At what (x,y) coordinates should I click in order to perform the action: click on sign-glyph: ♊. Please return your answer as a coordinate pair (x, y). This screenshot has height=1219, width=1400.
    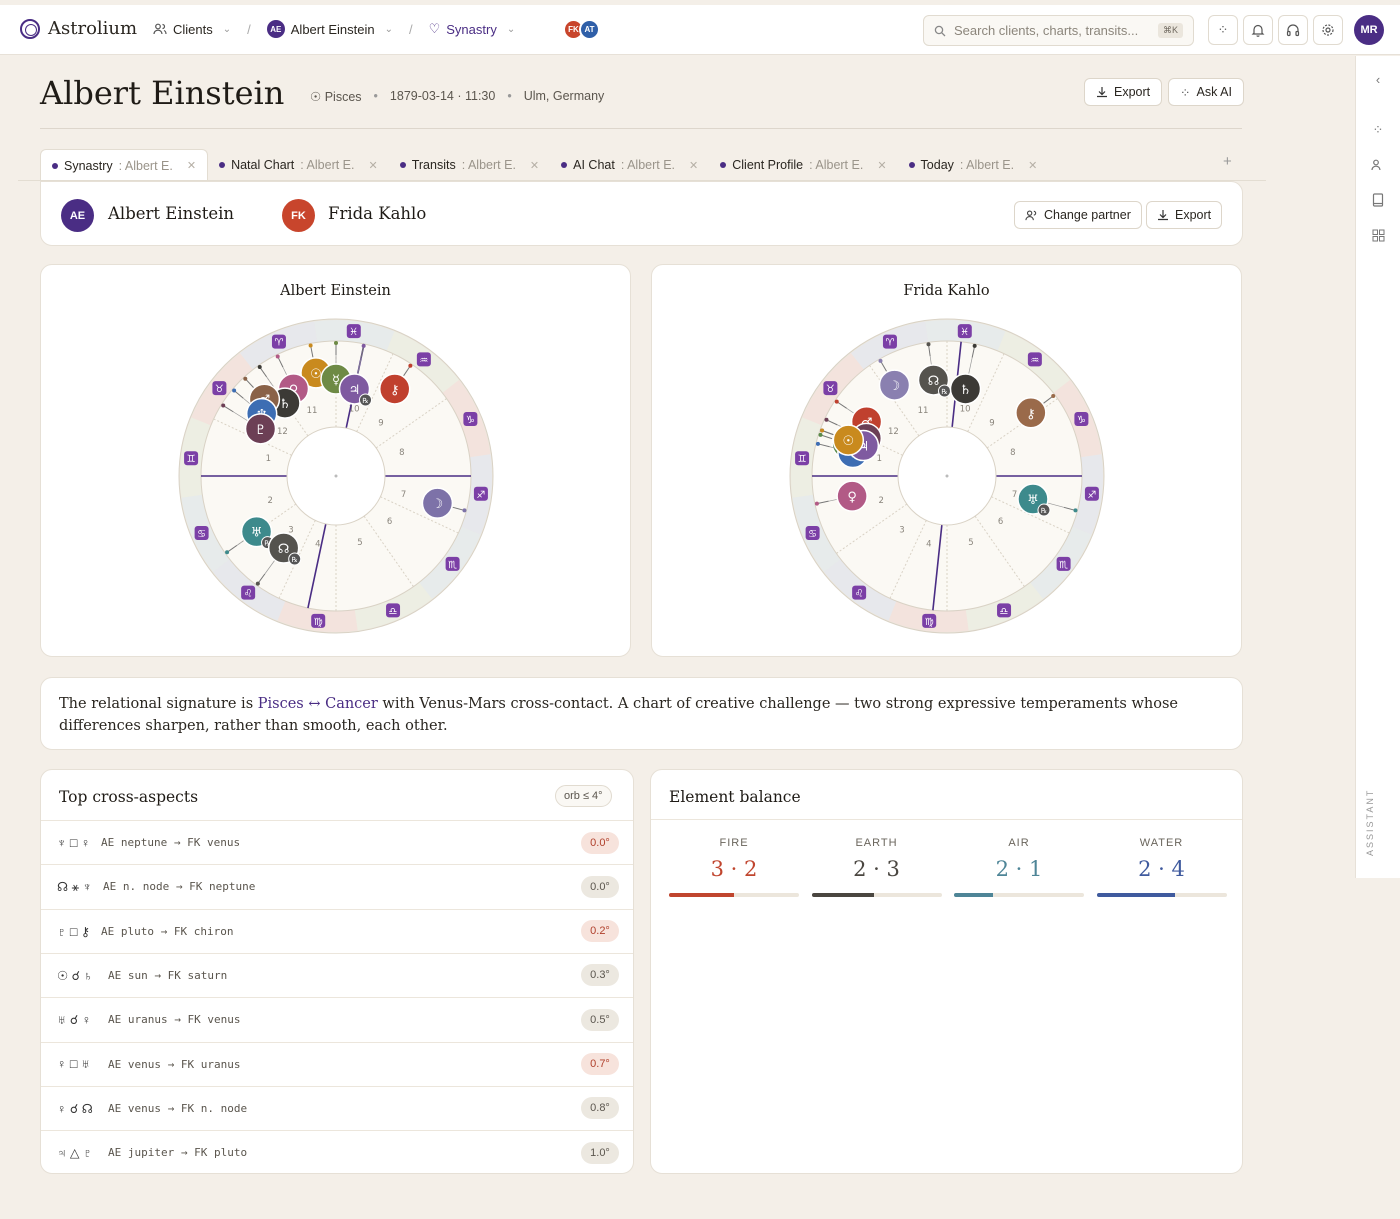
    Looking at the image, I should click on (802, 459).